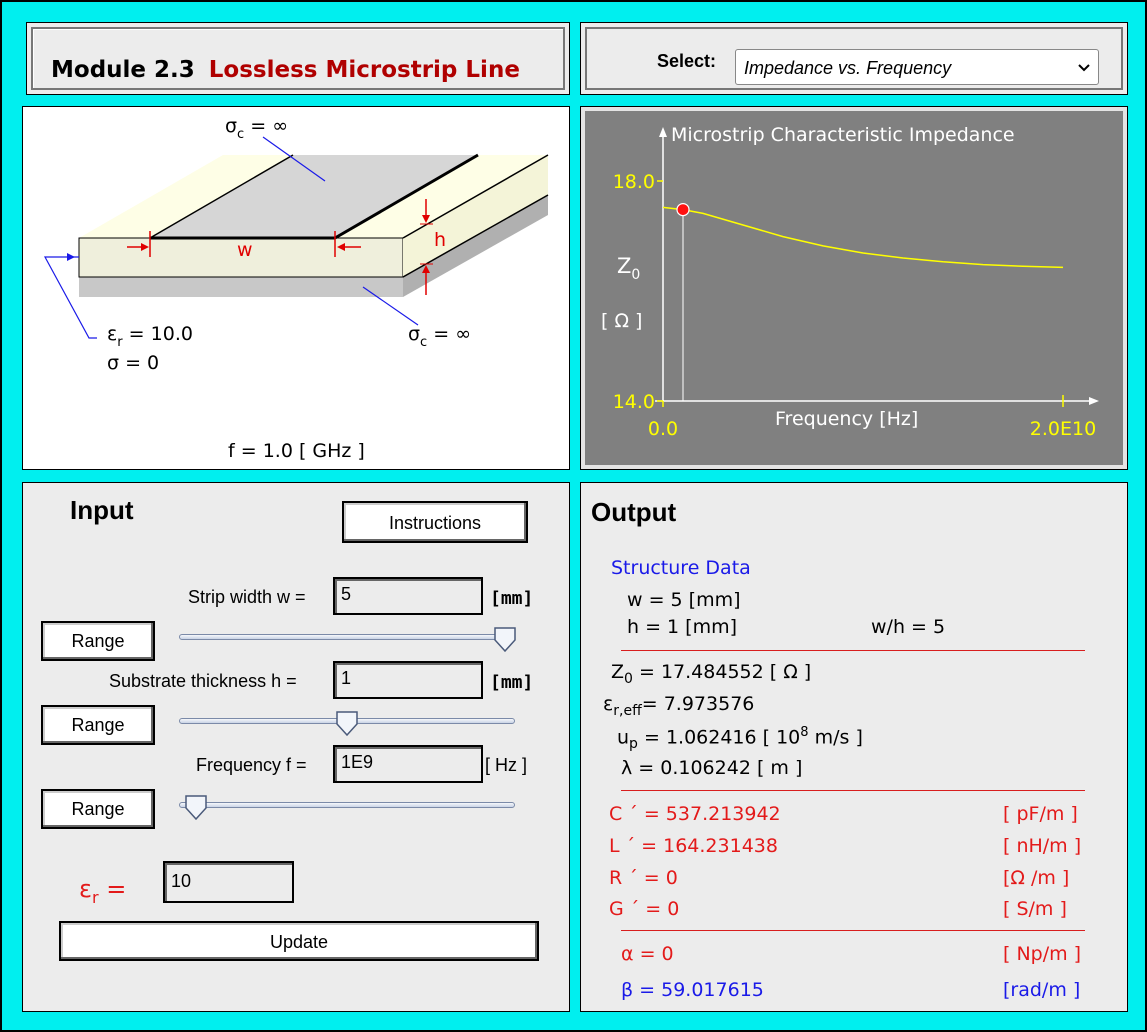  Describe the element at coordinates (634, 182) in the screenshot. I see `y-tick-label: 18.0` at that location.